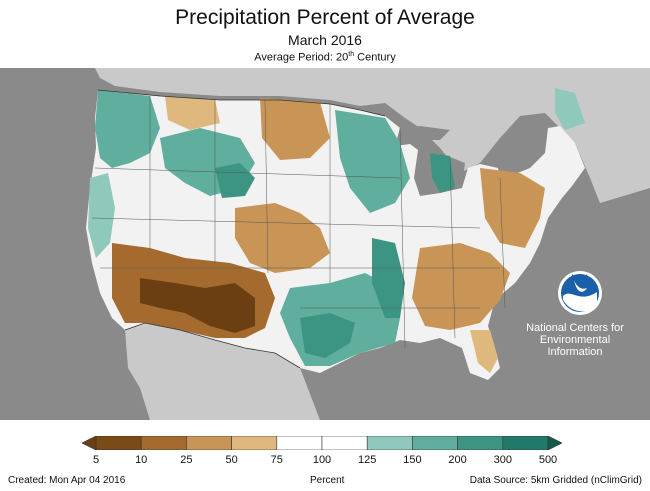 The height and width of the screenshot is (491, 650). What do you see at coordinates (325, 17) in the screenshot?
I see `map-title: Precipitation Percent of Average` at bounding box center [325, 17].